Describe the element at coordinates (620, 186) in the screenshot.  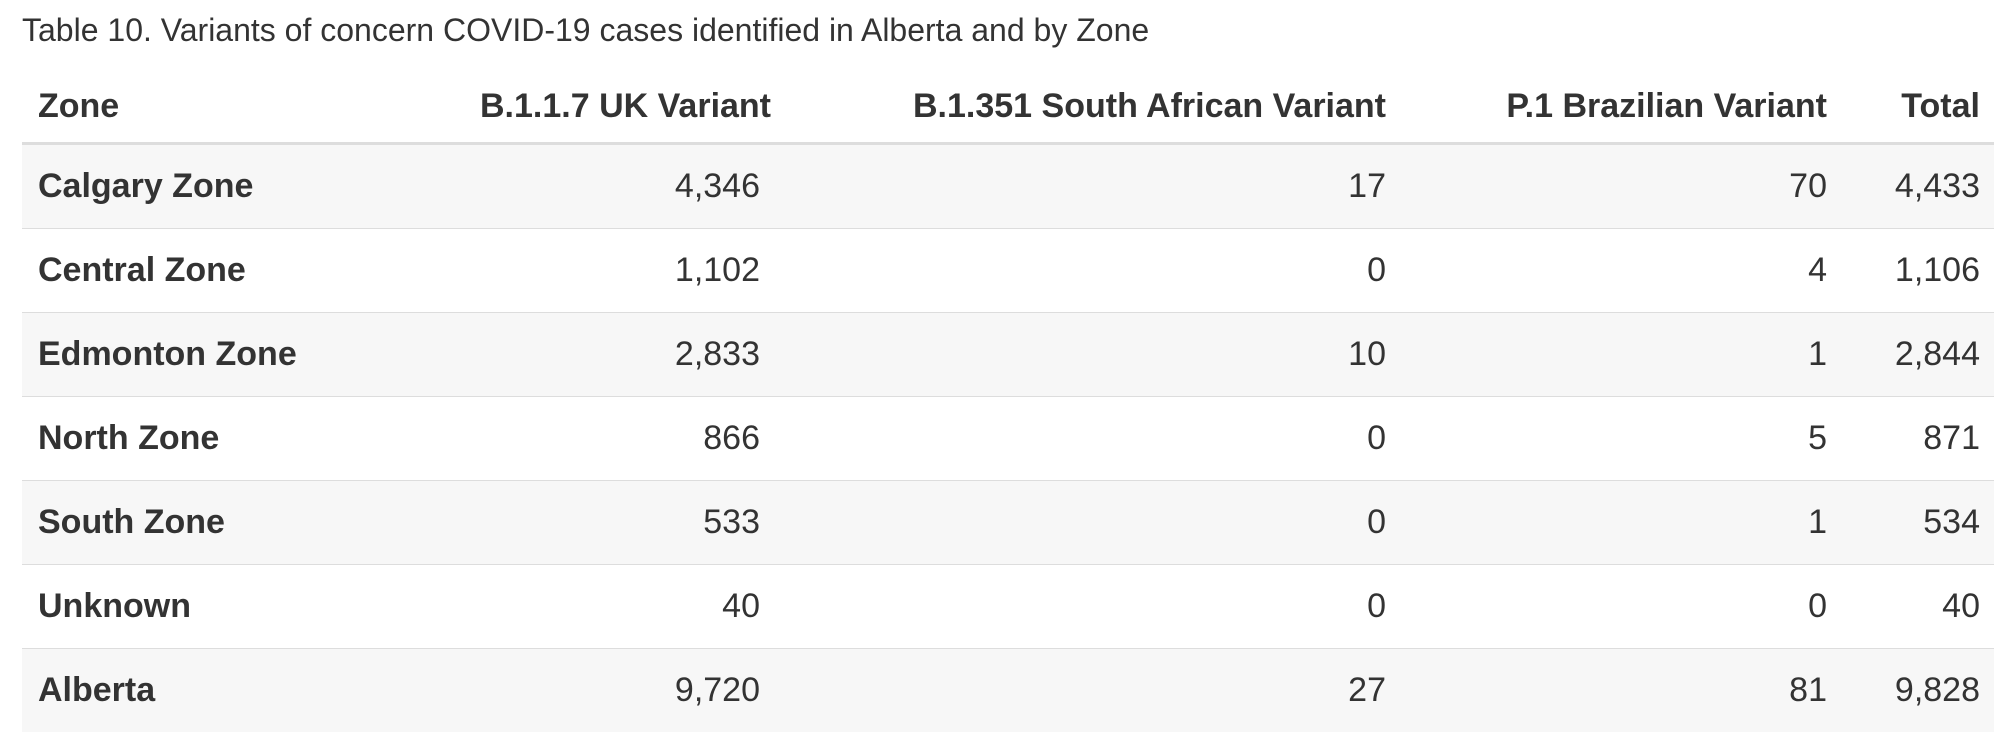
I see `cell: 4,346` at that location.